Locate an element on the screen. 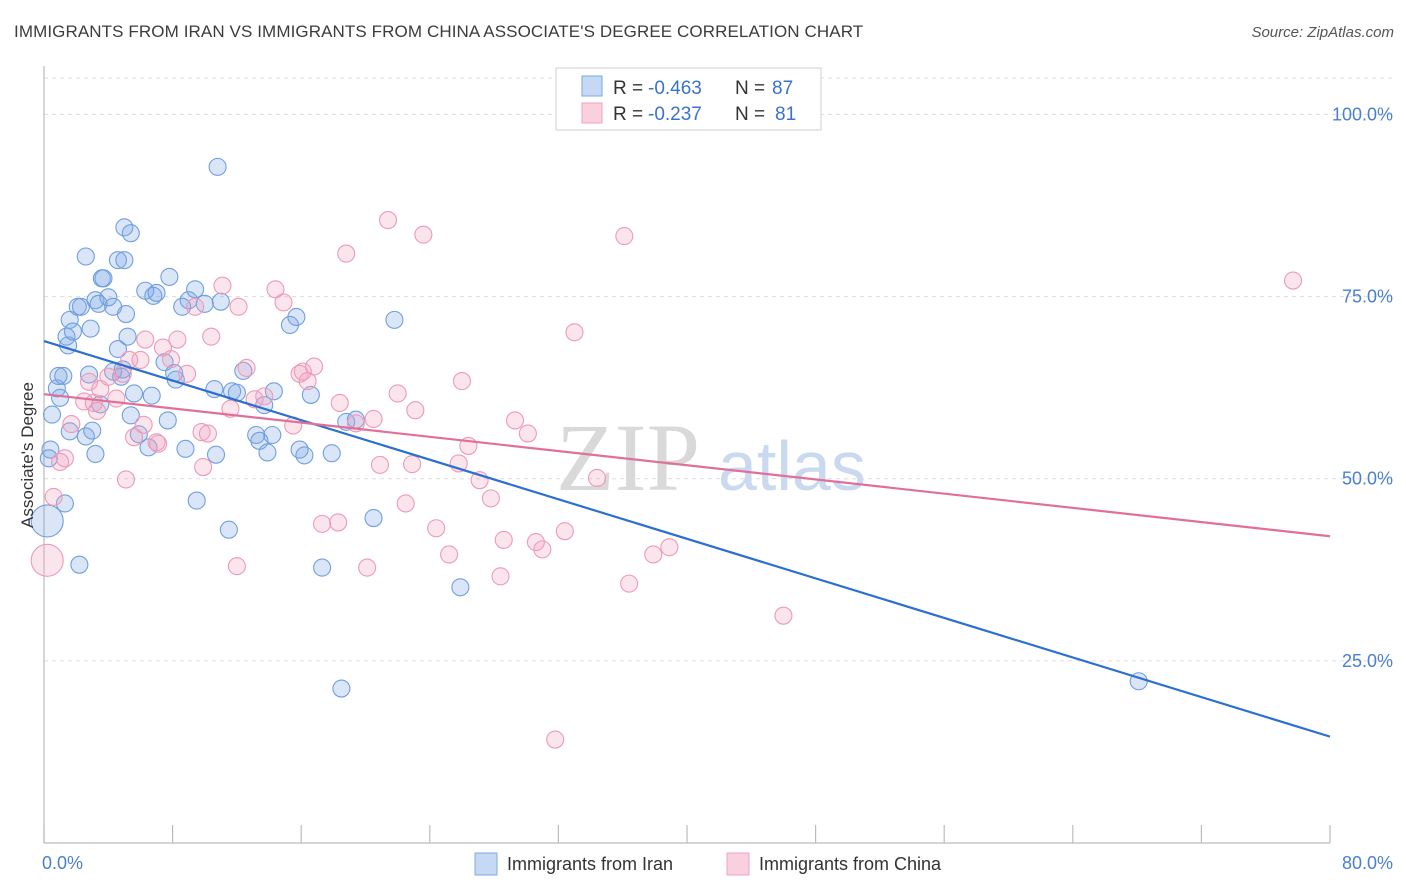 This screenshot has width=1406, height=892. legend-r-label-china: R = is located at coordinates (628, 114).